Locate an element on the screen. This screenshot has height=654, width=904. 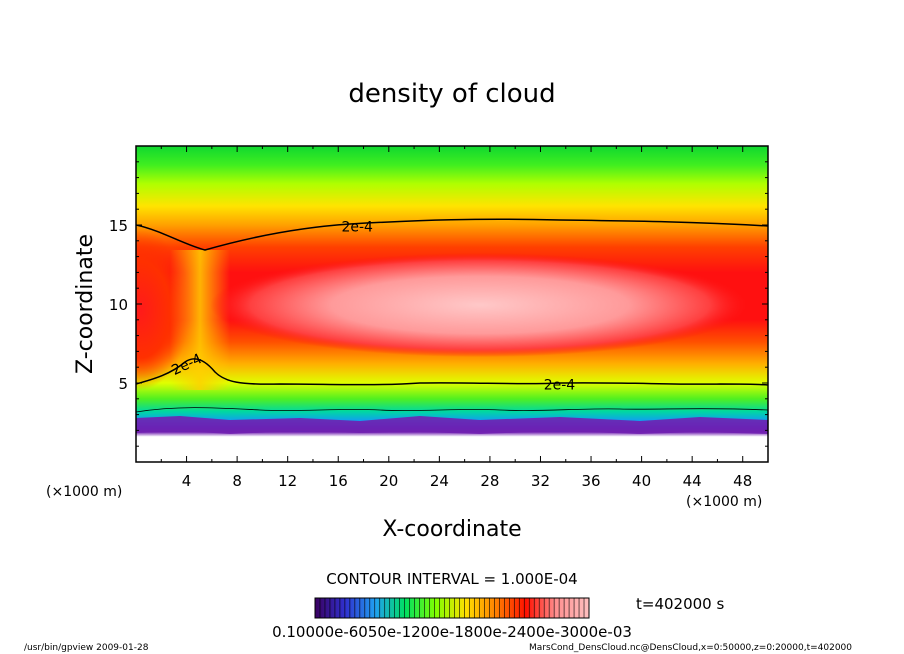
colorbar is located at coordinates (452, 608).